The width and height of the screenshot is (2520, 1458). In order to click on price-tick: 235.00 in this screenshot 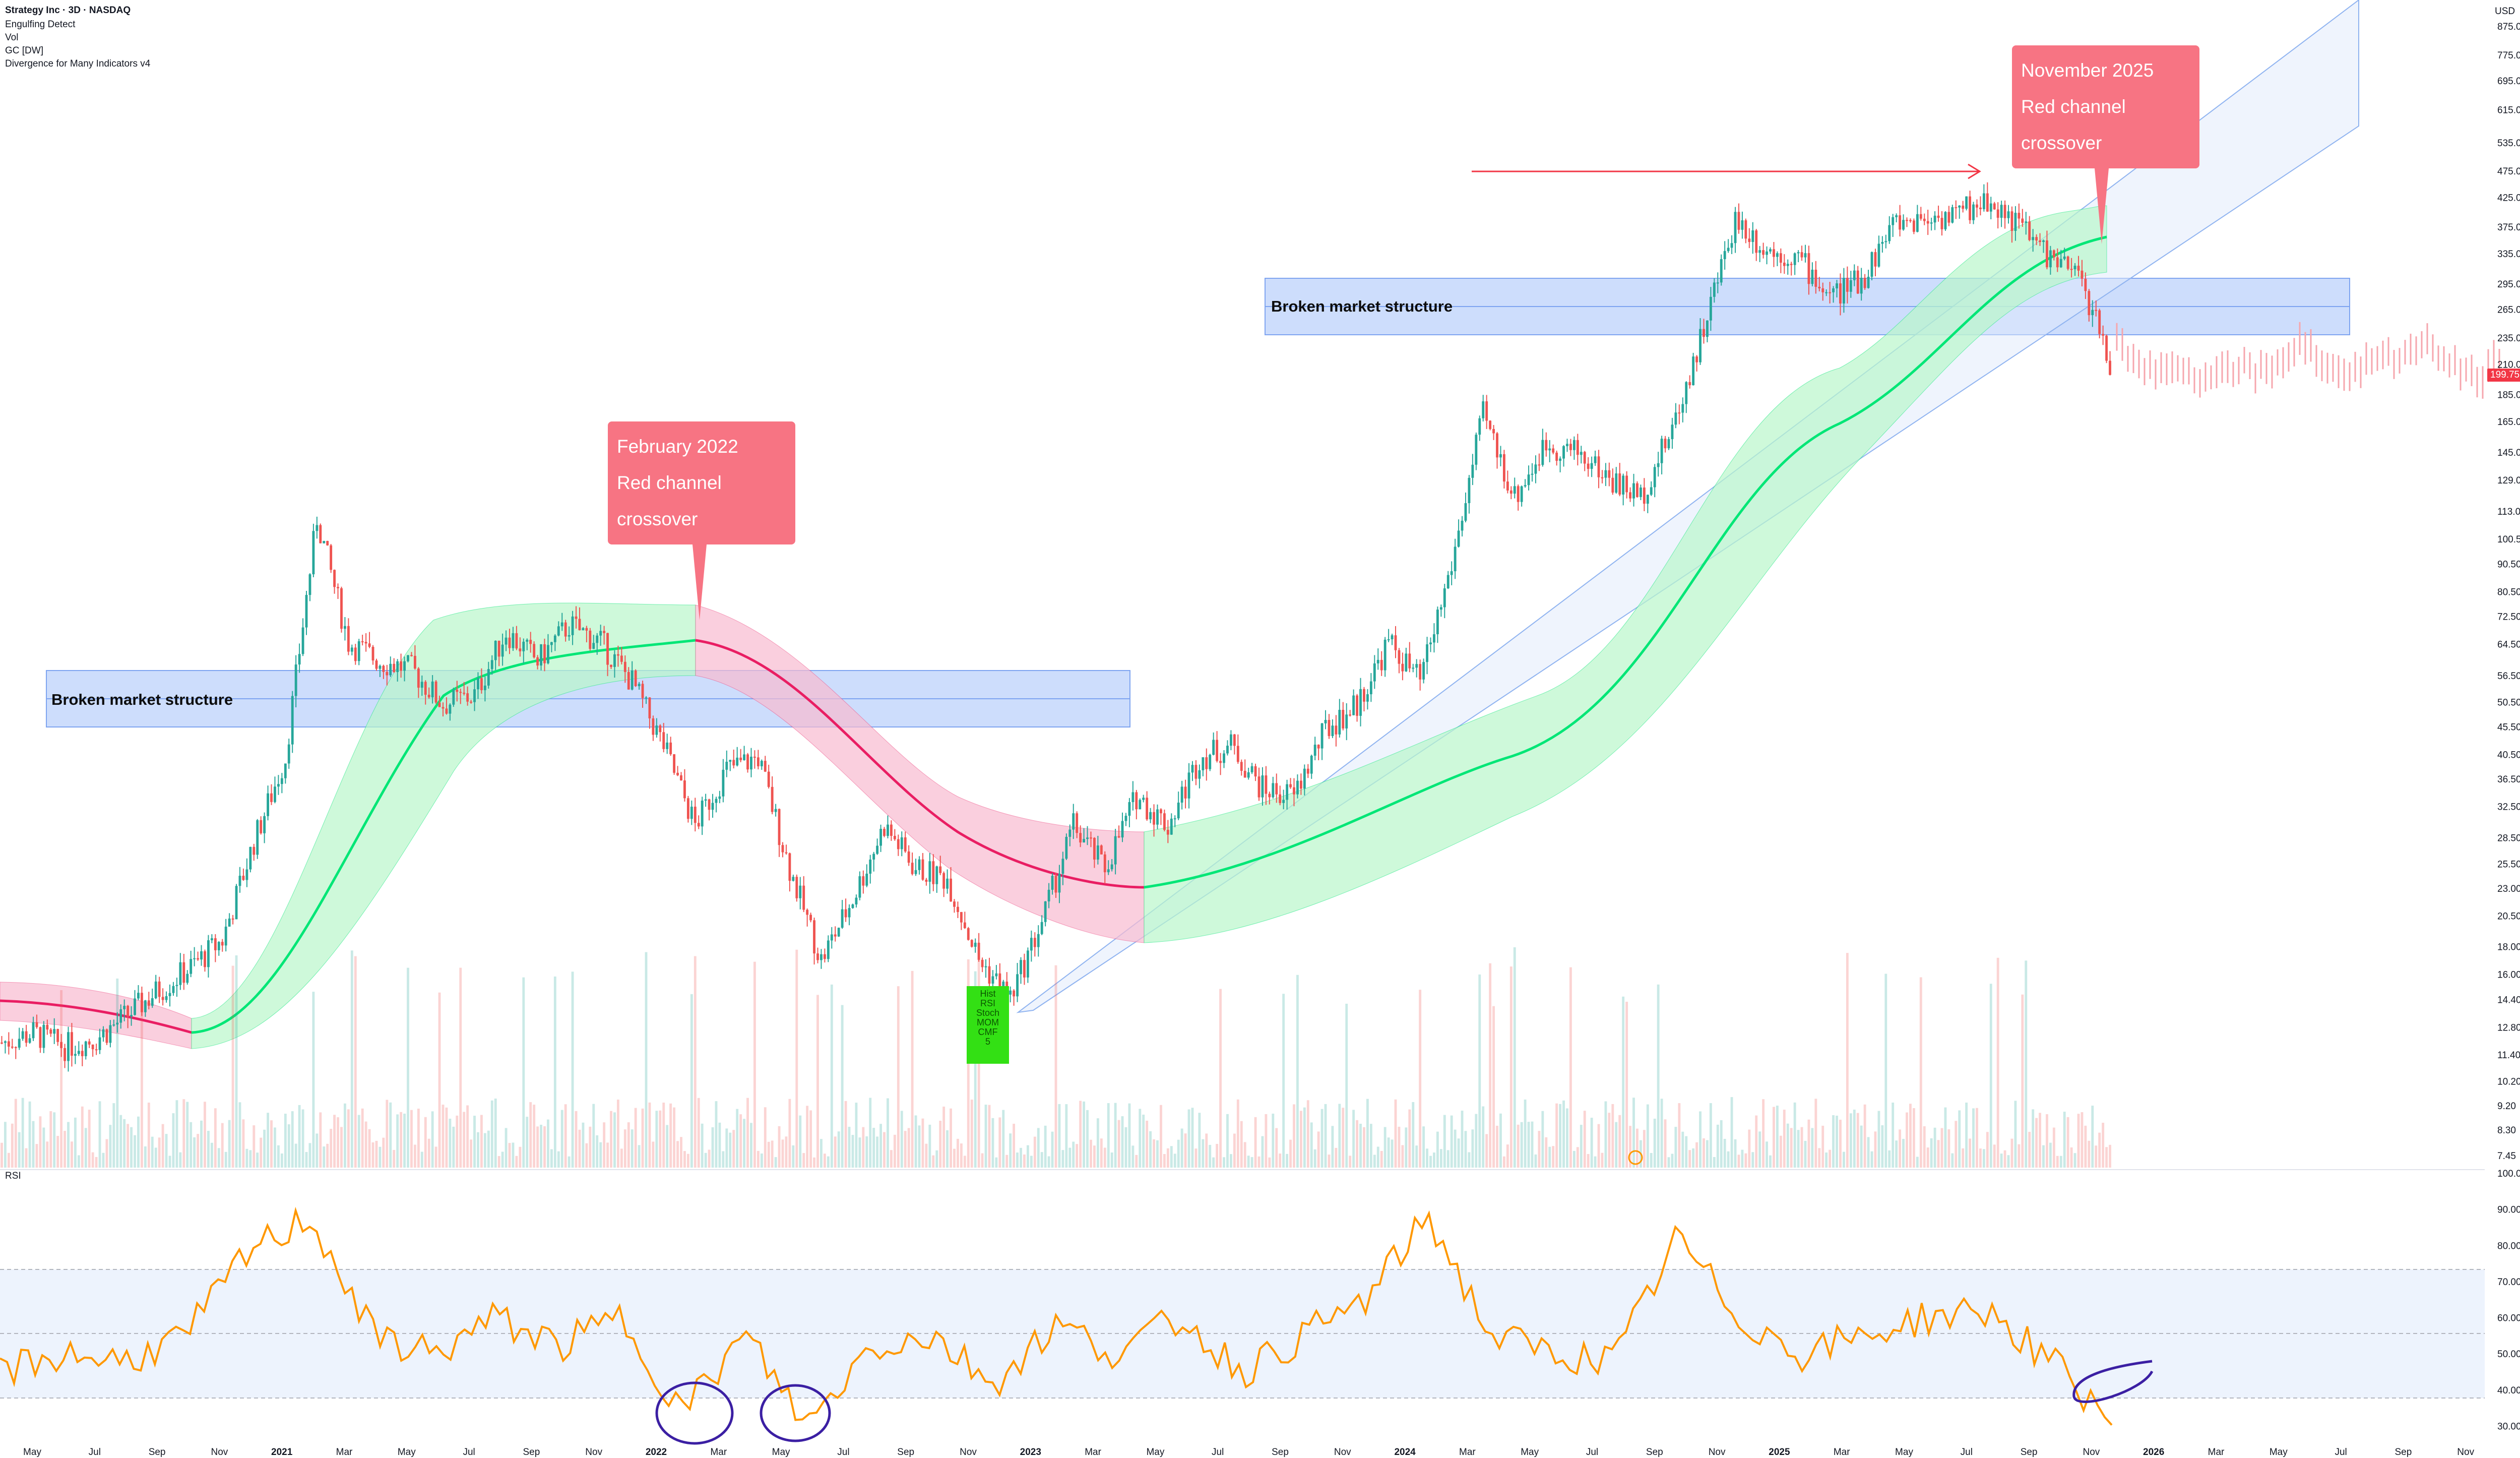, I will do `click(2508, 338)`.